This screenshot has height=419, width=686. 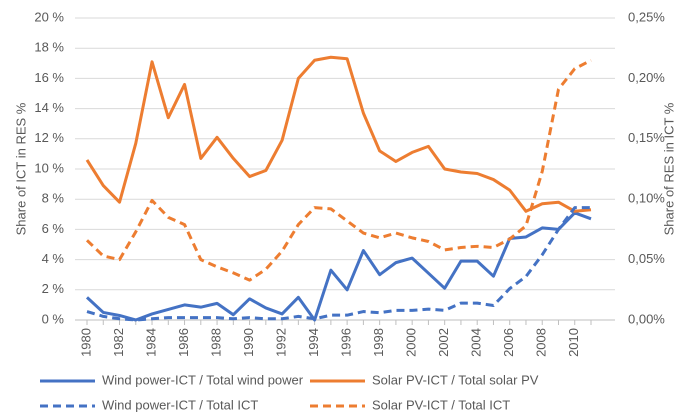 I want to click on y-tick-label: 4 %, so click(x=53, y=258).